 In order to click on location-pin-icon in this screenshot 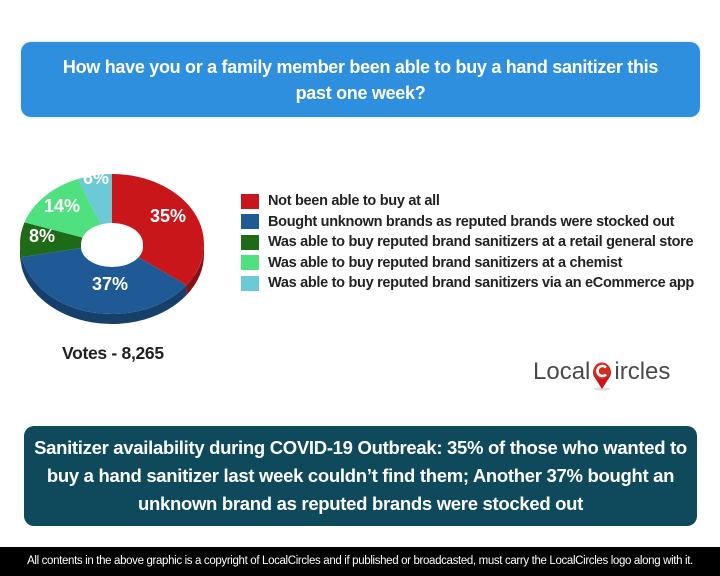, I will do `click(602, 376)`.